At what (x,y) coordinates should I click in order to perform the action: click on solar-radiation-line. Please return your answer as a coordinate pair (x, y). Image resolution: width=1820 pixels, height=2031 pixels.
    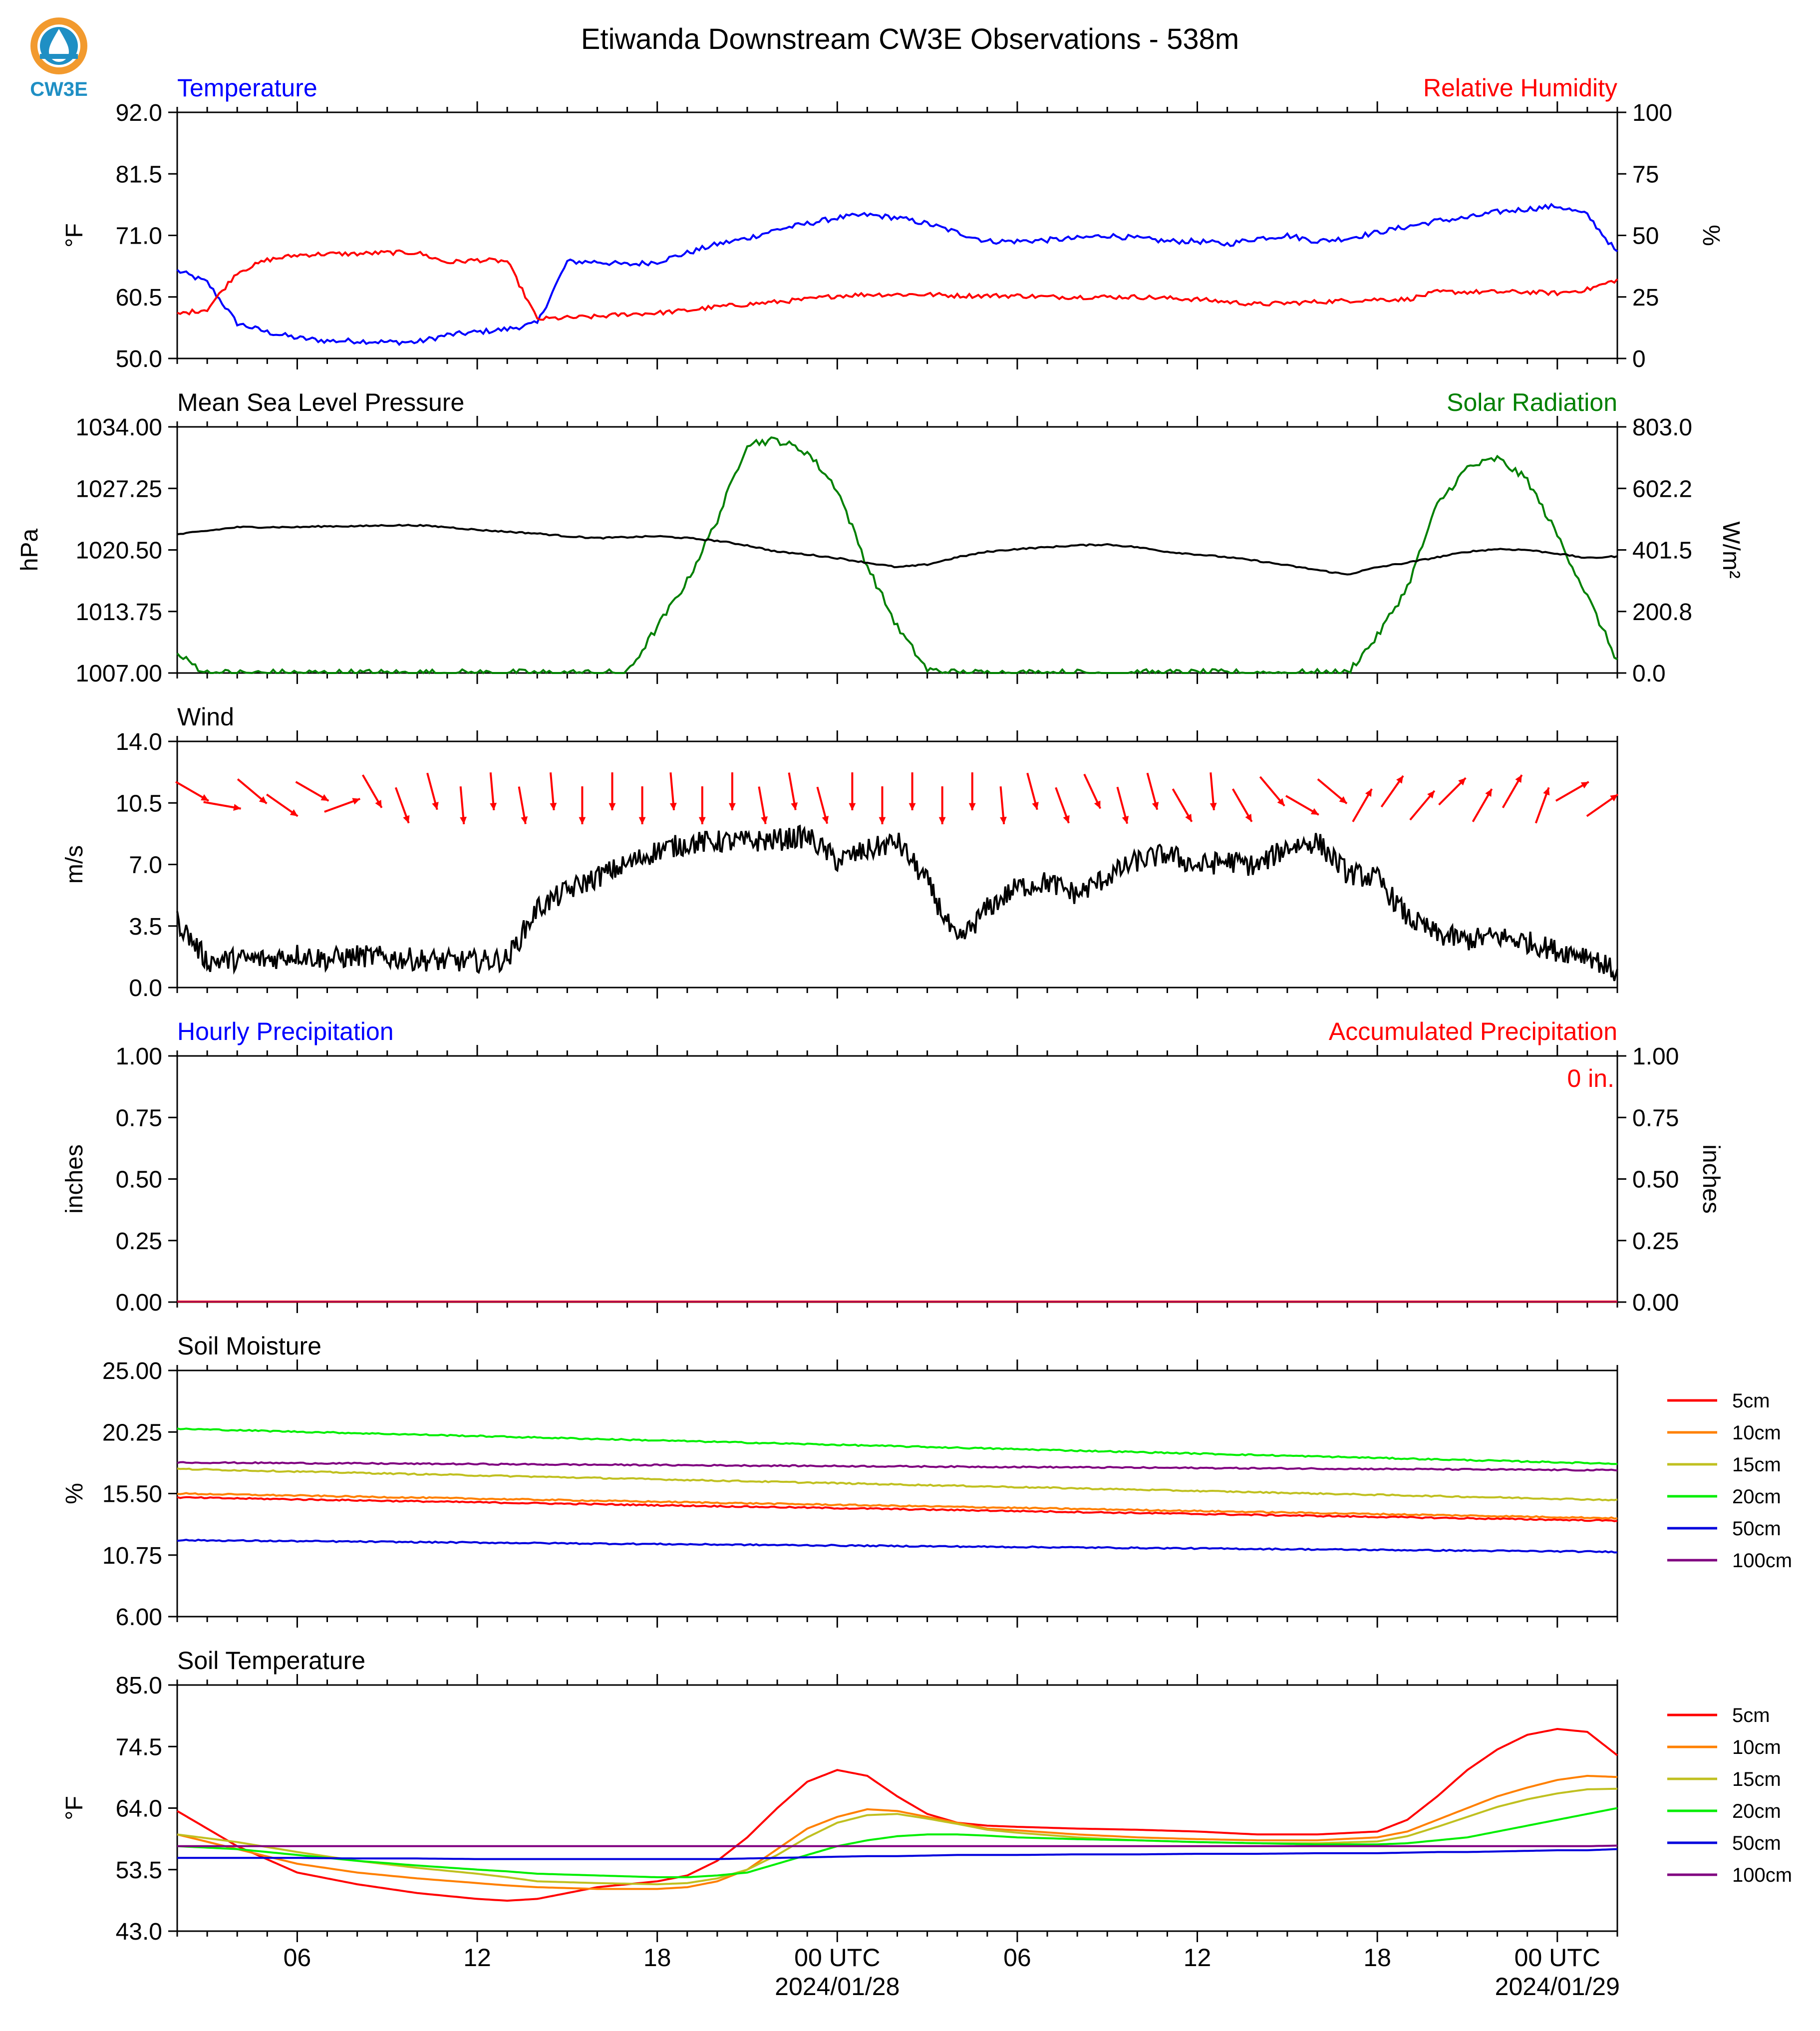
    Looking at the image, I should click on (897, 556).